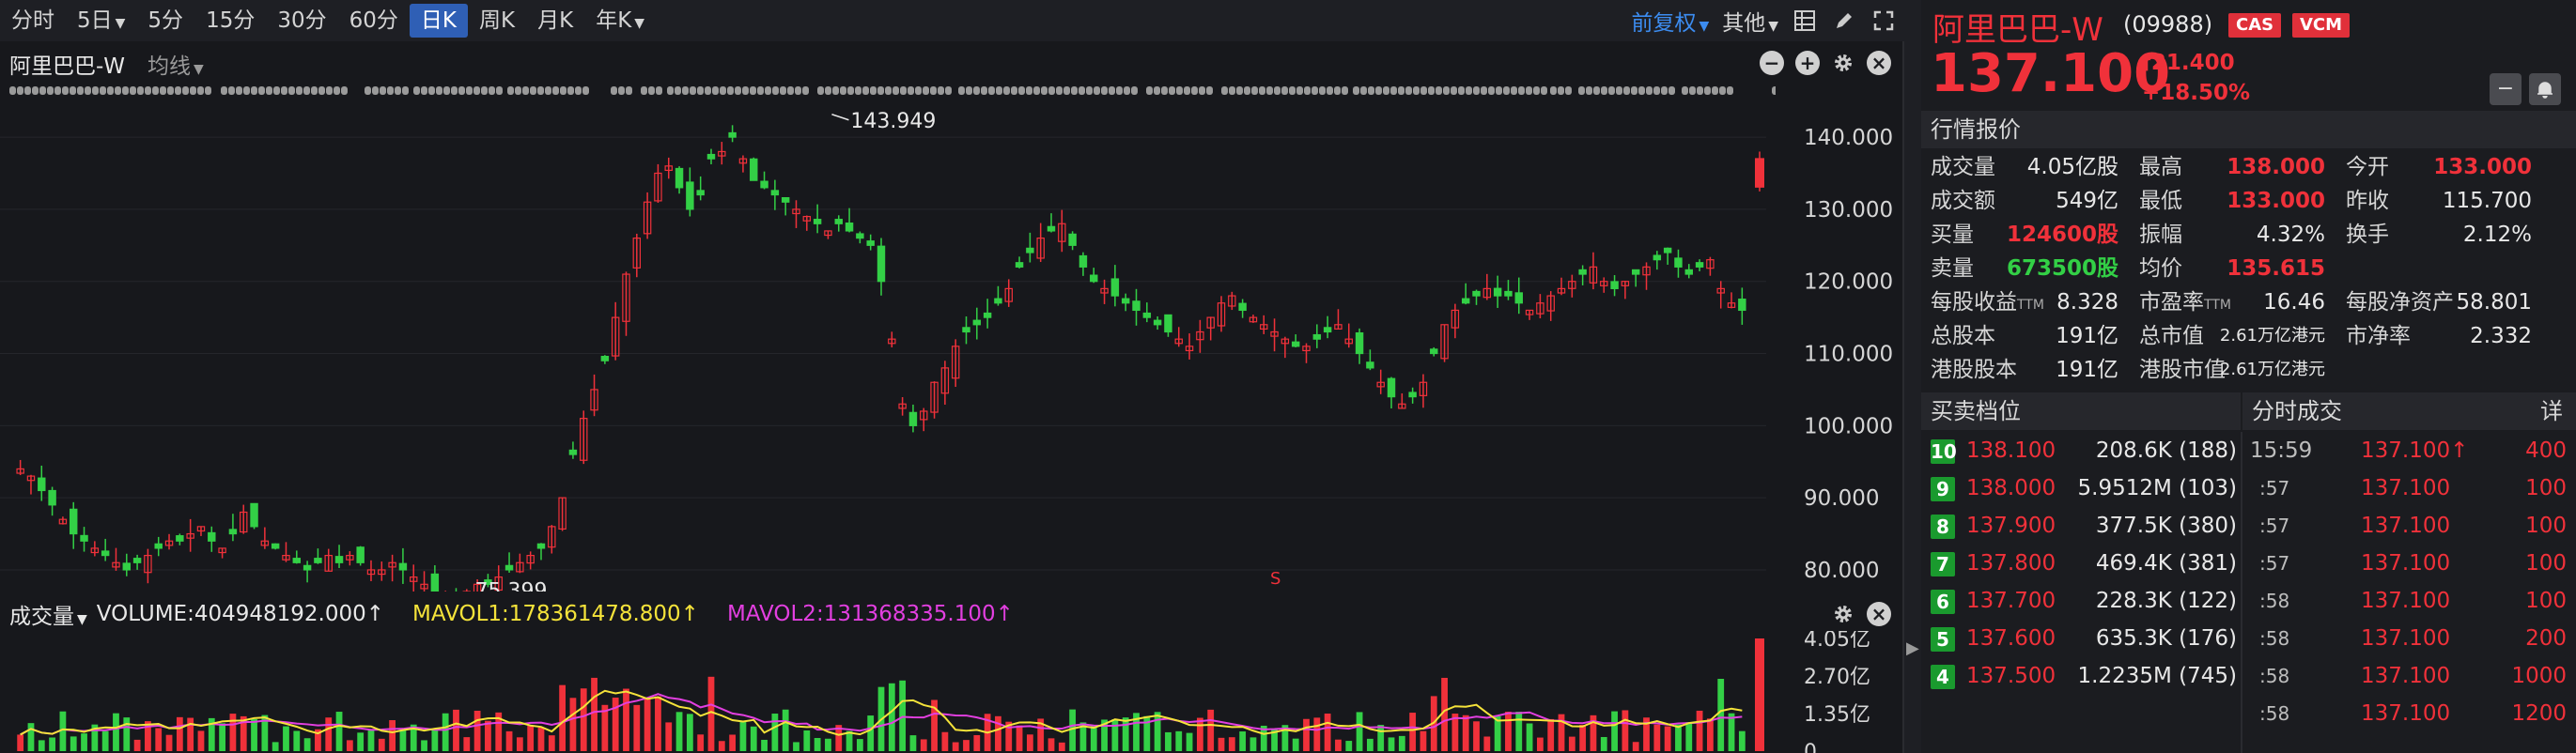 The width and height of the screenshot is (2576, 753). Describe the element at coordinates (2081, 450) in the screenshot. I see `order-book-row: 10 138.100 208.6K (188)` at that location.